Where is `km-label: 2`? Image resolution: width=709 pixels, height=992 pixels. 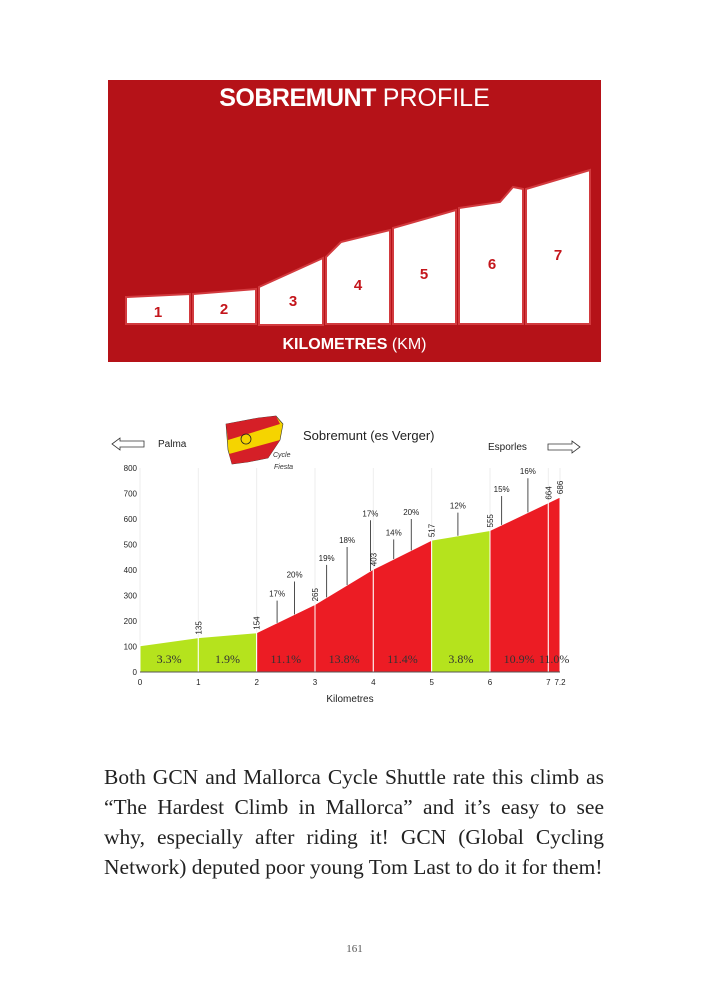 km-label: 2 is located at coordinates (224, 309).